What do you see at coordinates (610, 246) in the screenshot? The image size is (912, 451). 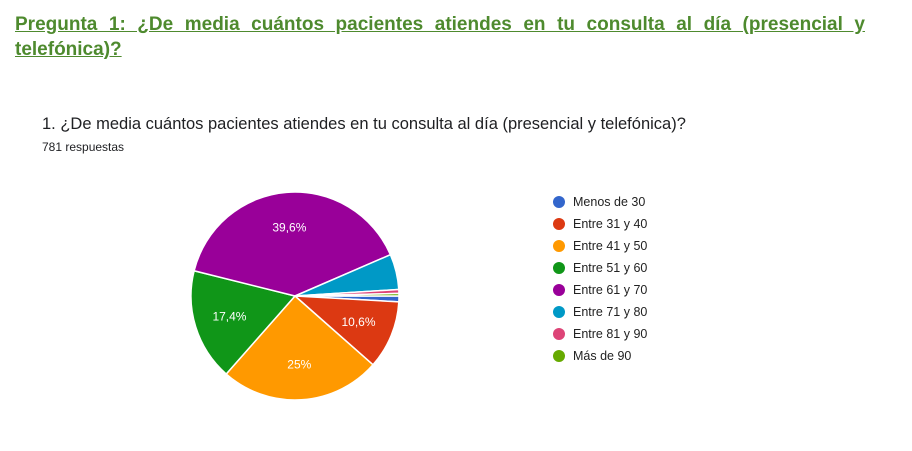 I see `legend-label: Entre 41 y 50` at bounding box center [610, 246].